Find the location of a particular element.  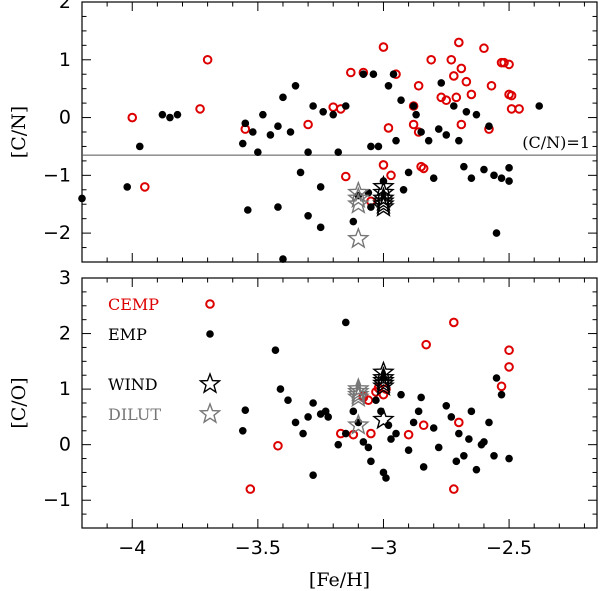

legend-marker-dilut is located at coordinates (210, 413).